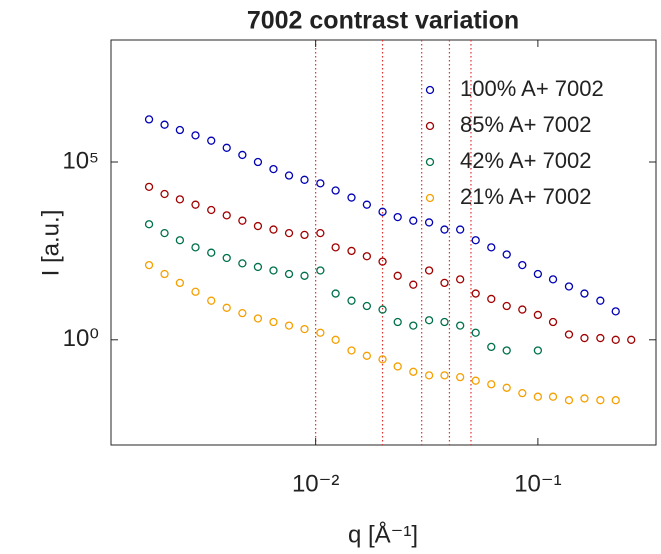  What do you see at coordinates (81, 338) in the screenshot?
I see `y-tick-label: 10⁰` at bounding box center [81, 338].